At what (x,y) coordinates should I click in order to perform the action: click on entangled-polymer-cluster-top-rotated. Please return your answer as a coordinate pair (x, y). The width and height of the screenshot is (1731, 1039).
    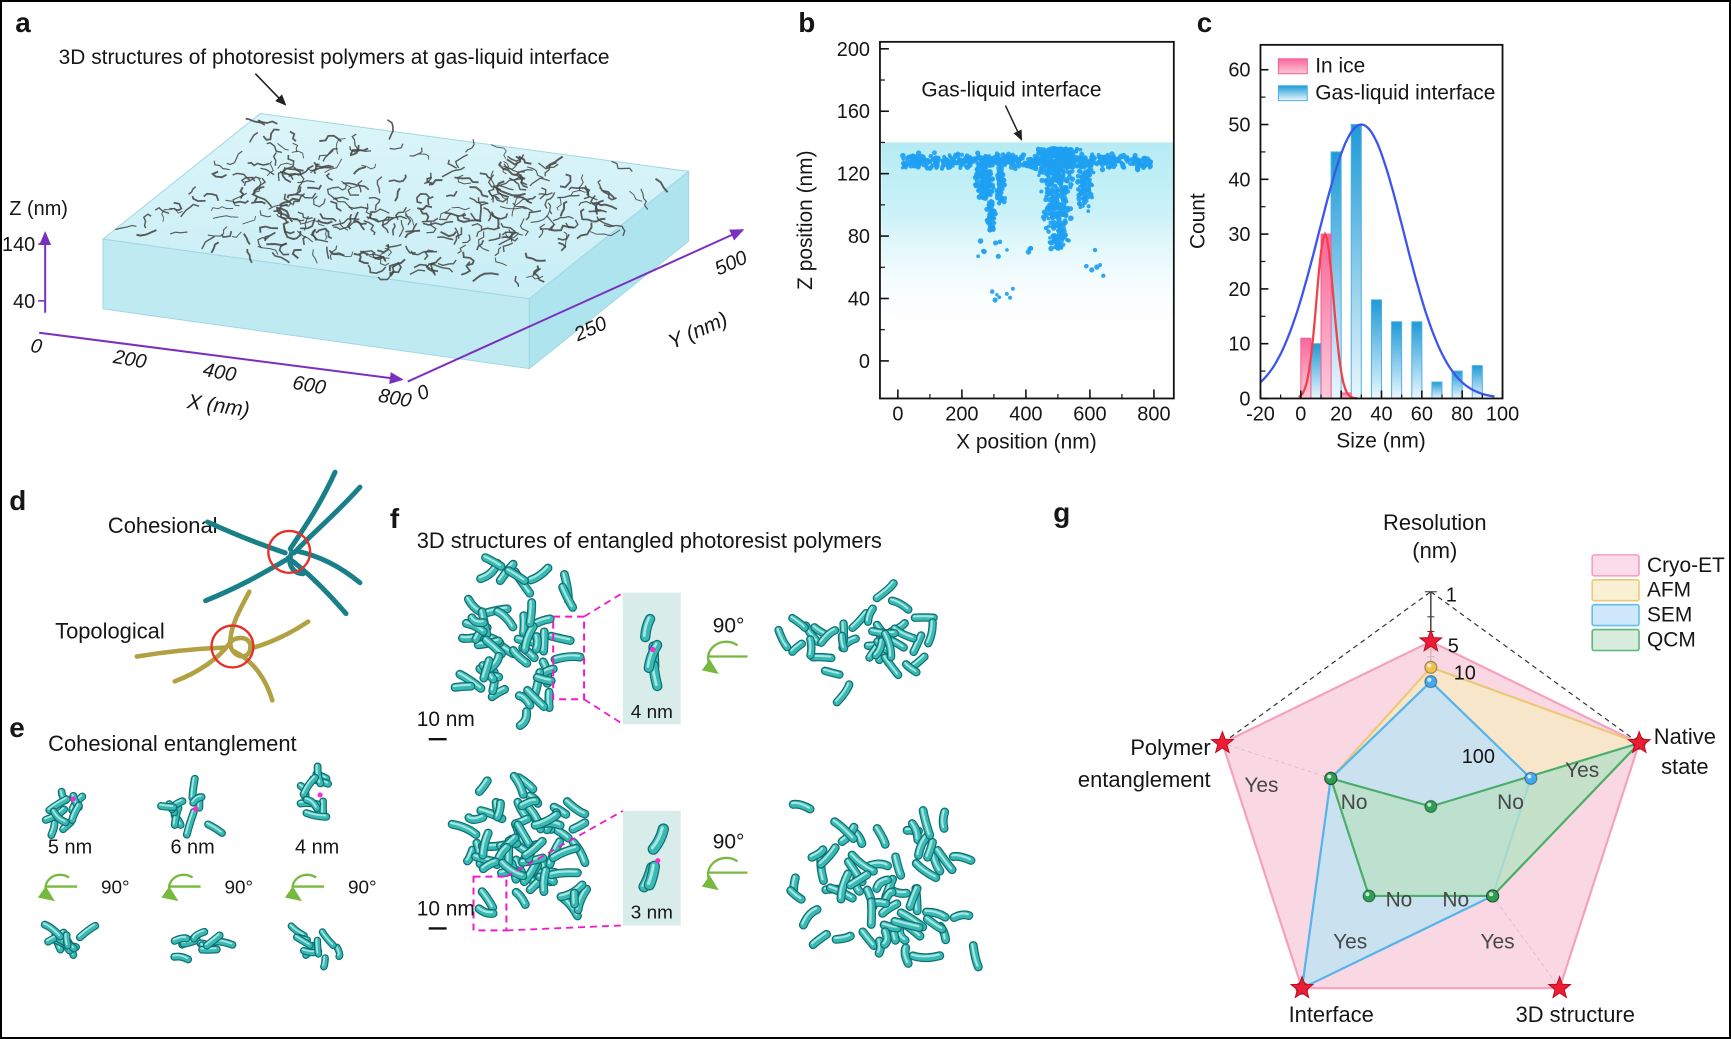
    Looking at the image, I should click on (856, 643).